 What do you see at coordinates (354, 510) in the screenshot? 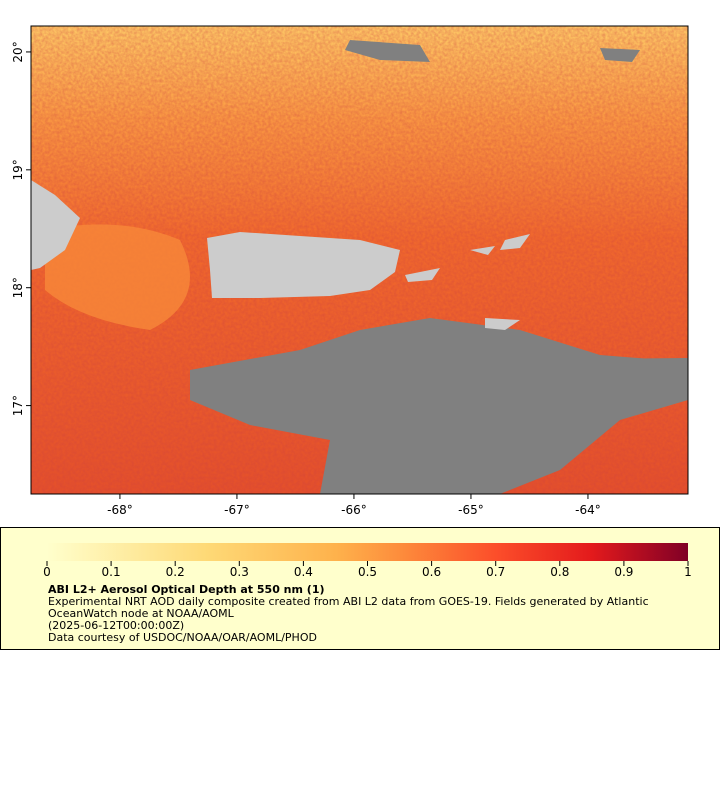
I see `x-tick-label: -66°` at bounding box center [354, 510].